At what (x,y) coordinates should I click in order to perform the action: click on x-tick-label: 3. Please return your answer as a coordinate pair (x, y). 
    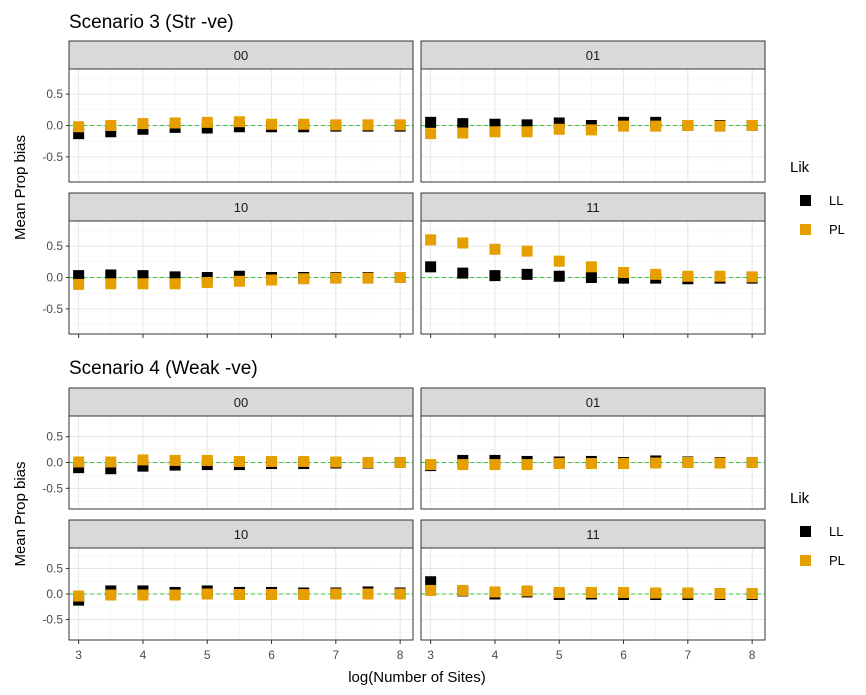
    Looking at the image, I should click on (430, 655).